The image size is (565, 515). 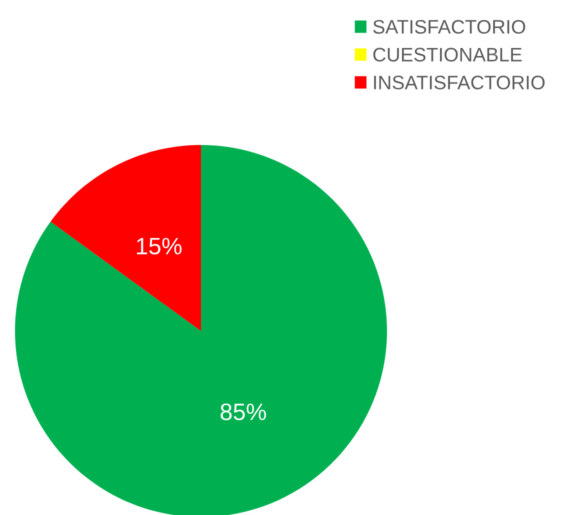 I want to click on legend-label: INSATISFACTORIO, so click(x=459, y=83).